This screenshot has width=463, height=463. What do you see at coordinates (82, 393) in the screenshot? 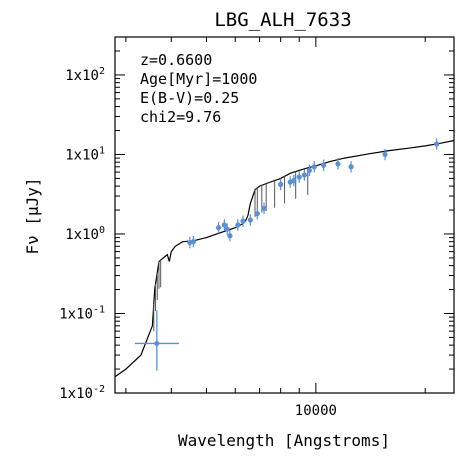
I see `y-tick-label: 1x10-2` at bounding box center [82, 393].